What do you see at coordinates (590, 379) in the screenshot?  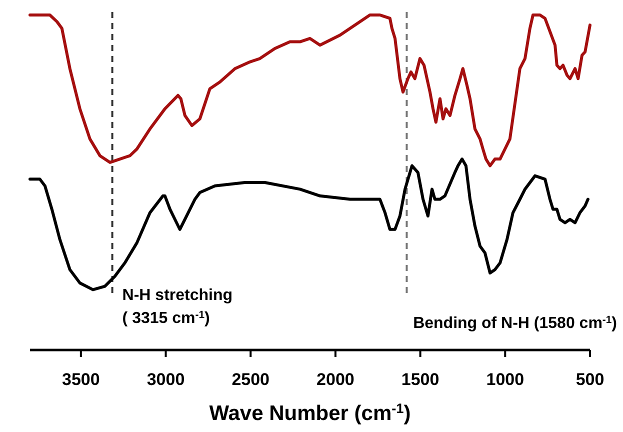 I see `x-tick-label: 500` at bounding box center [590, 379].